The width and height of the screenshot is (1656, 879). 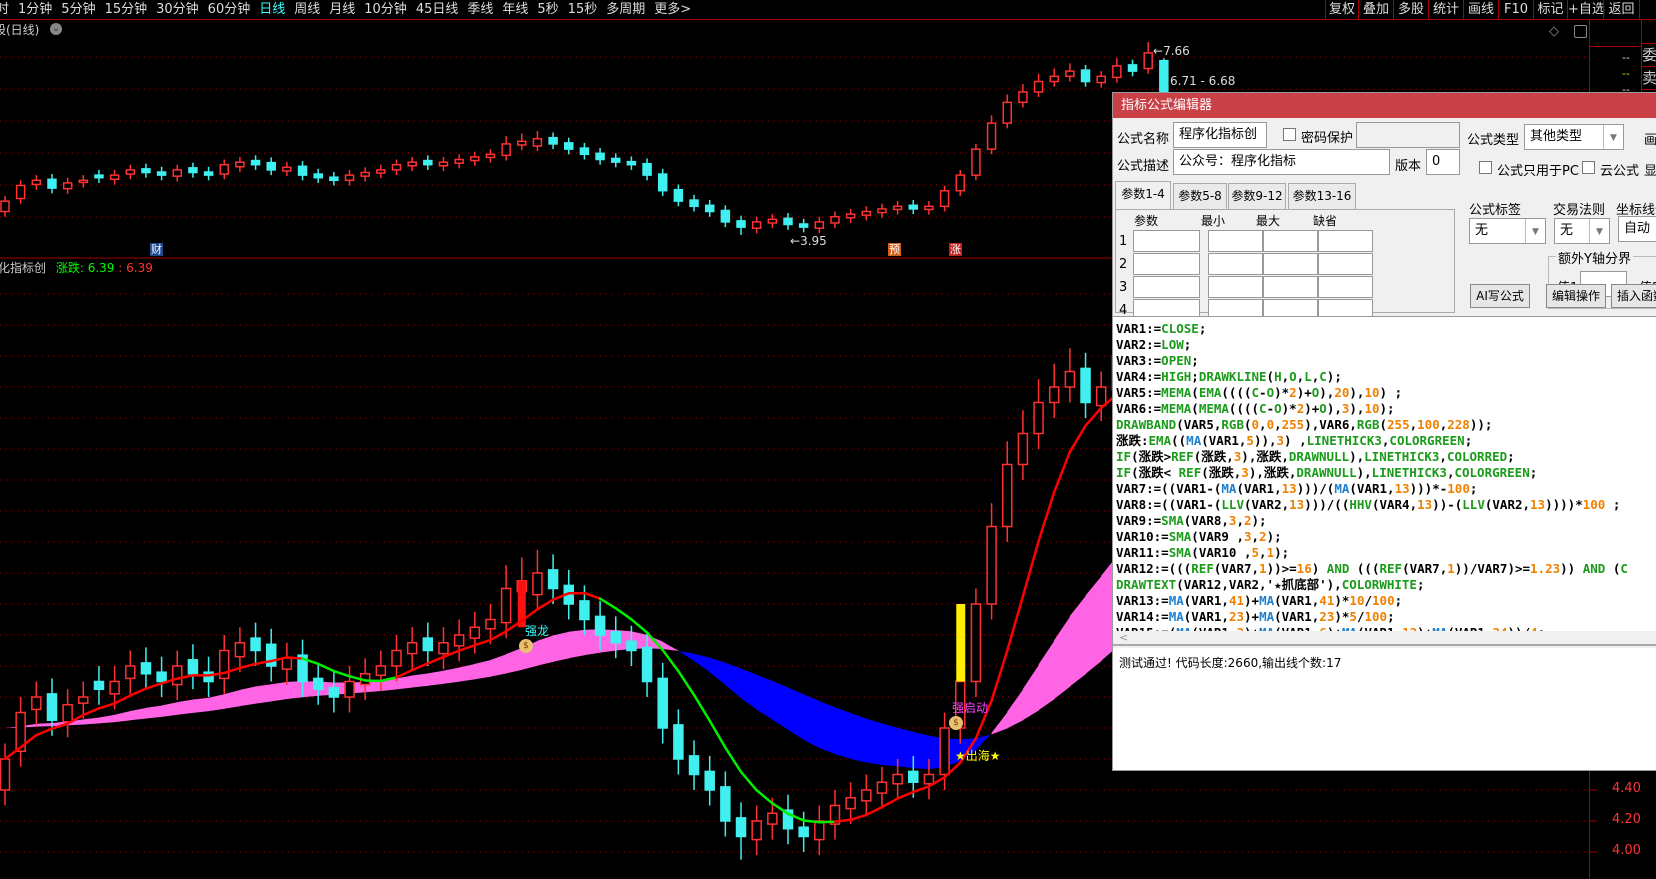 I want to click on tab-params-5-8: 参数5-8, so click(x=1200, y=196).